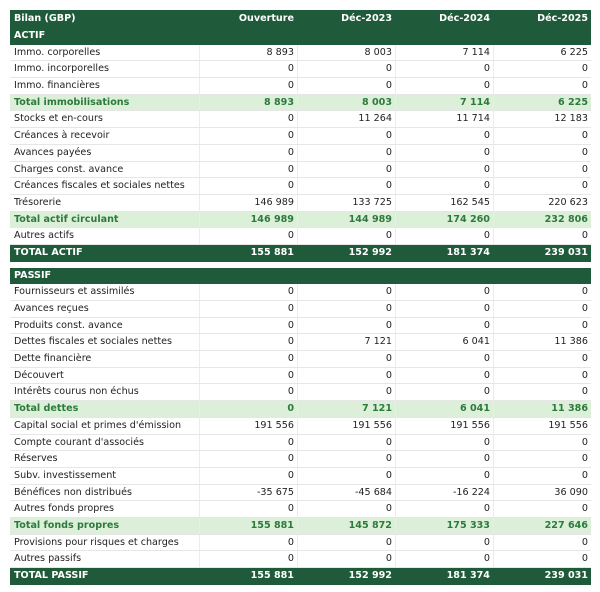 This screenshot has width=600, height=592. I want to click on table-row: Autres passifs 0 0 0 0, so click(300, 559).